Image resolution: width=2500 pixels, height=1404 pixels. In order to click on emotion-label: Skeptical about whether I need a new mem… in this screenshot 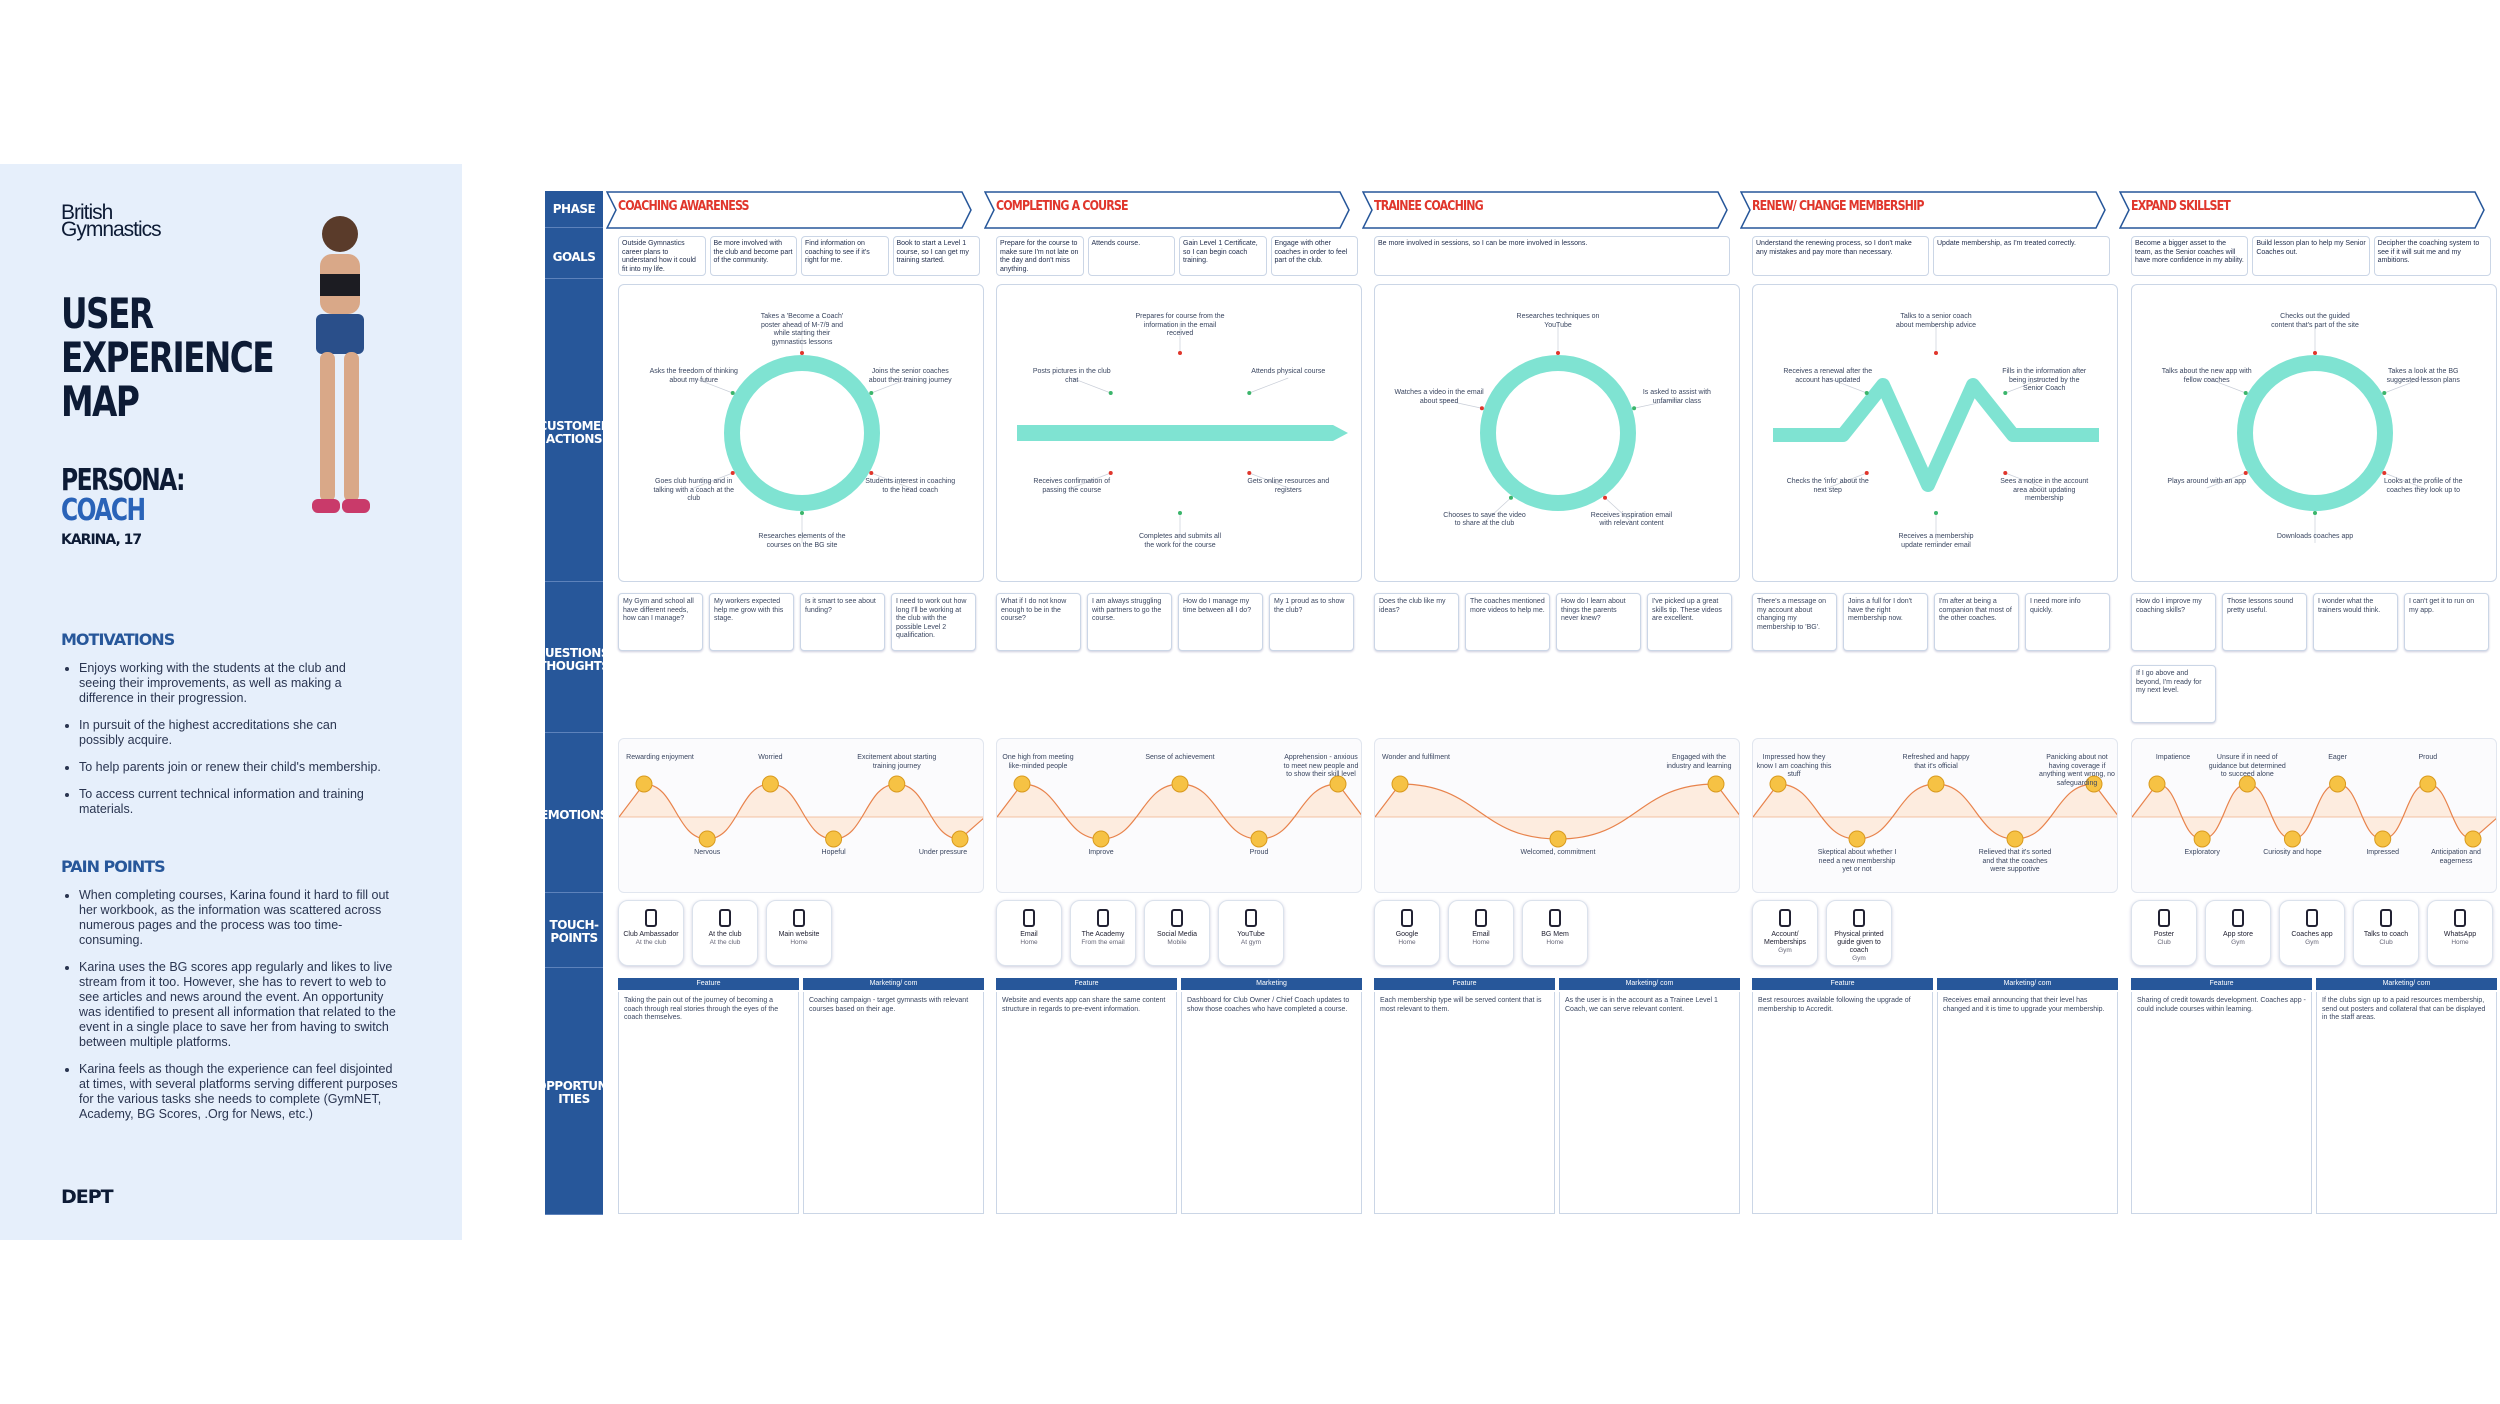, I will do `click(1857, 861)`.